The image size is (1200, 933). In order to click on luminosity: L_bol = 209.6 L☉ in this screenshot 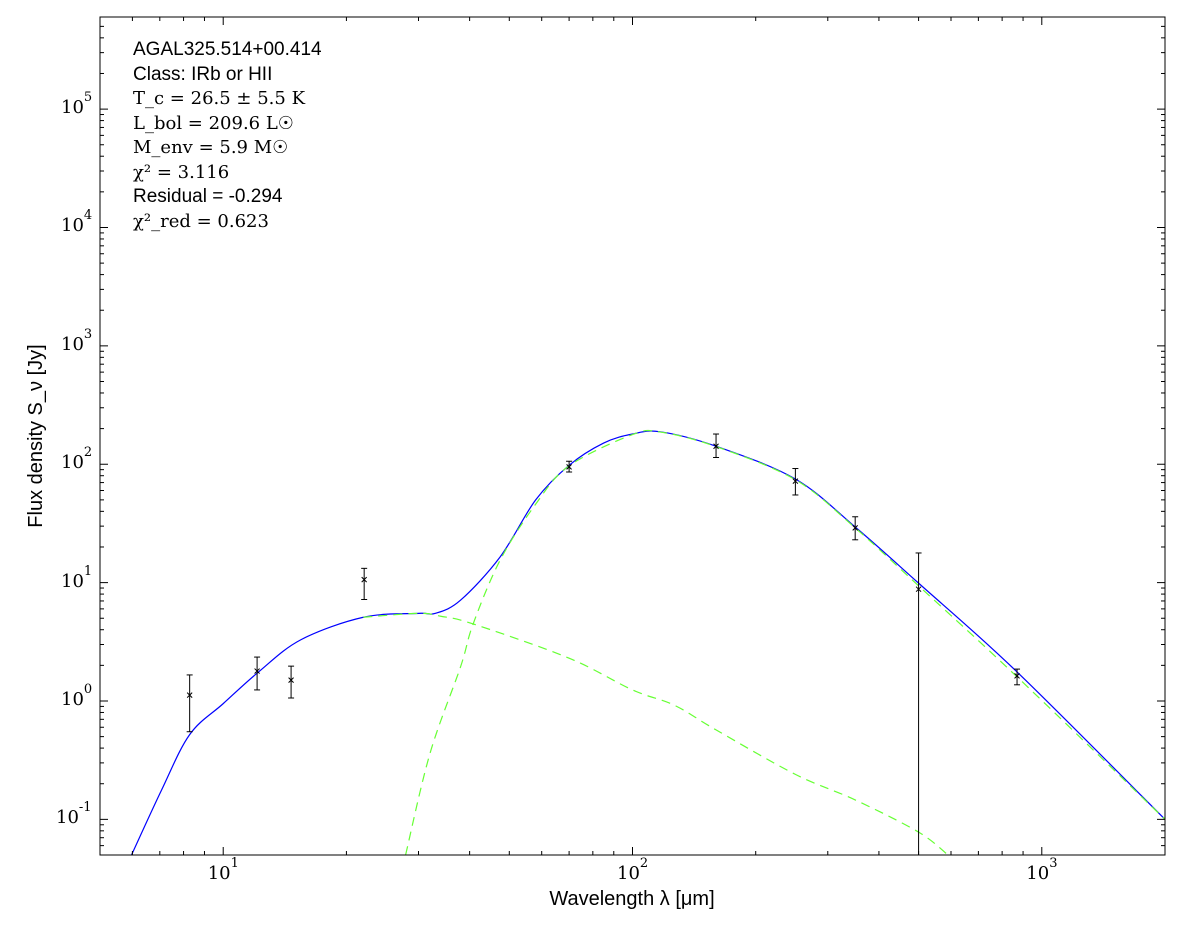, I will do `click(213, 123)`.